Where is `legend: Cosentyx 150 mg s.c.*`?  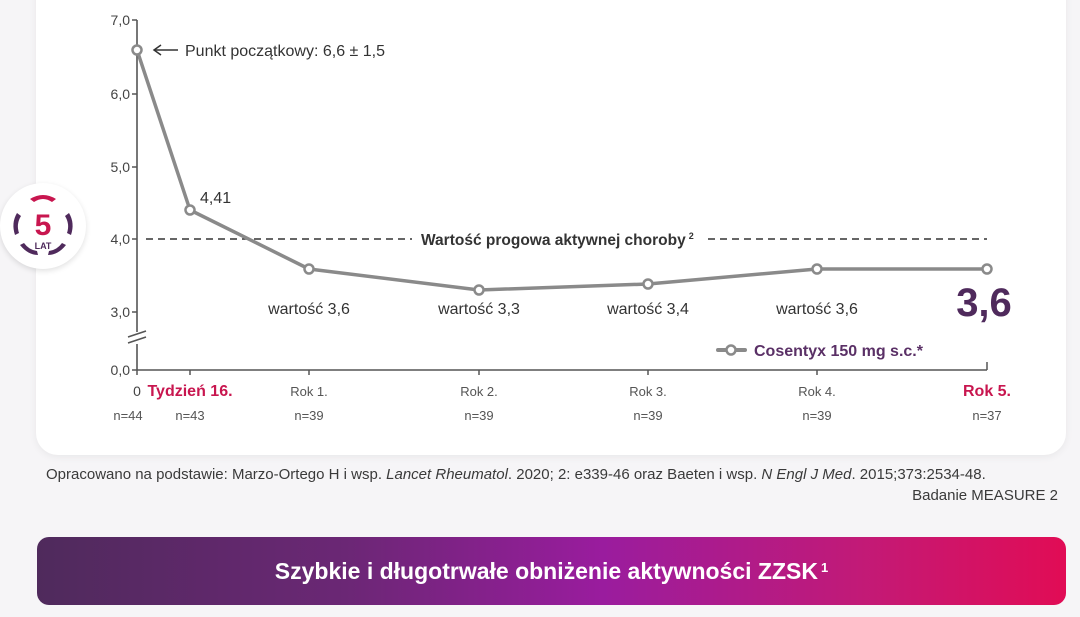
legend: Cosentyx 150 mg s.c.* is located at coordinates (820, 351).